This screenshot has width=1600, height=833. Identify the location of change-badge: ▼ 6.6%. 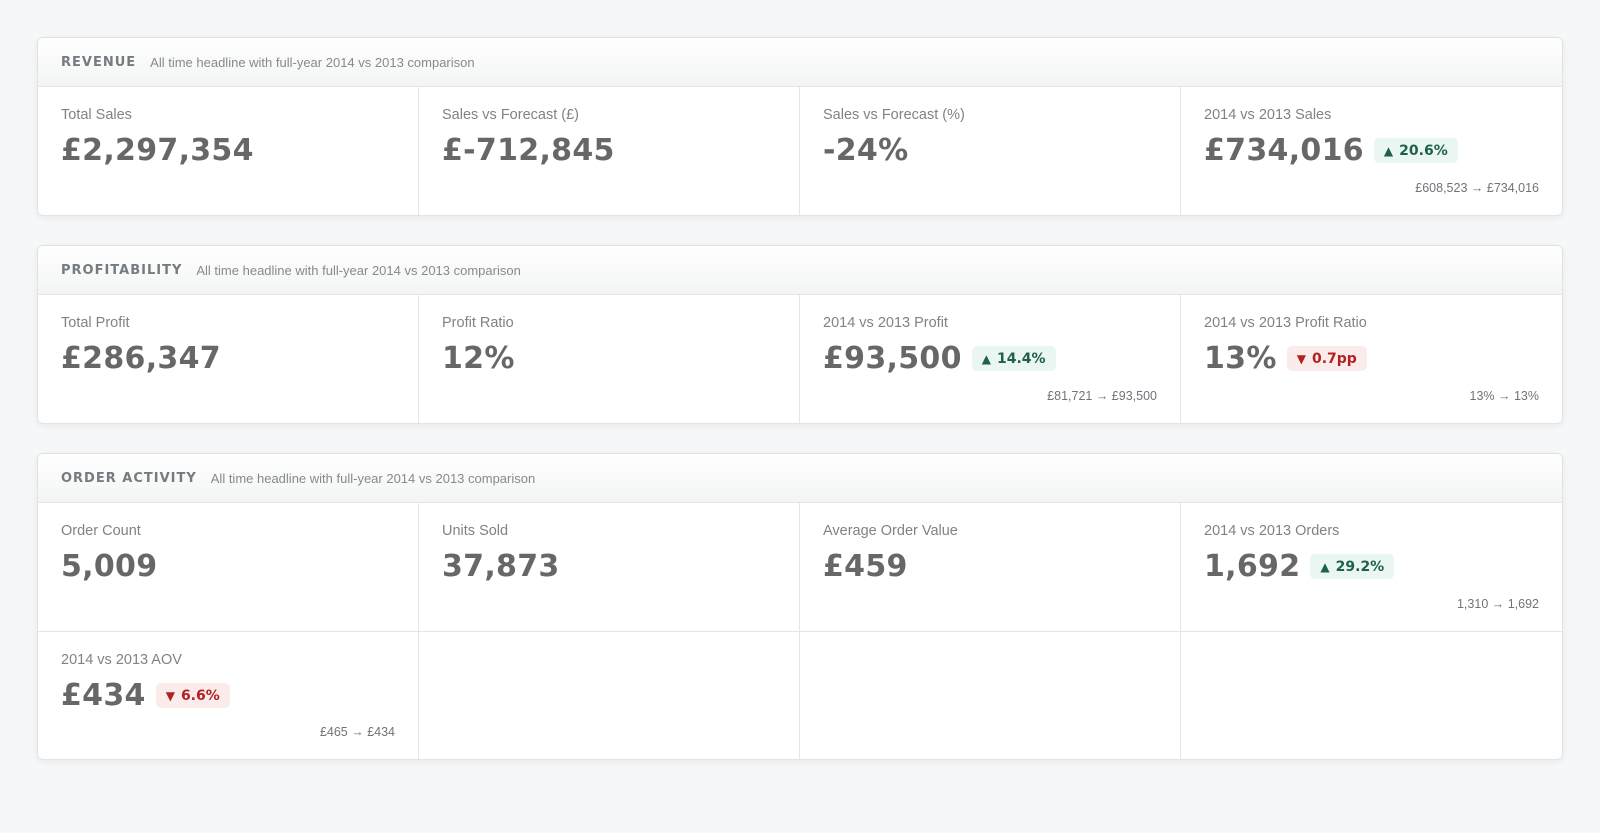
(192, 695).